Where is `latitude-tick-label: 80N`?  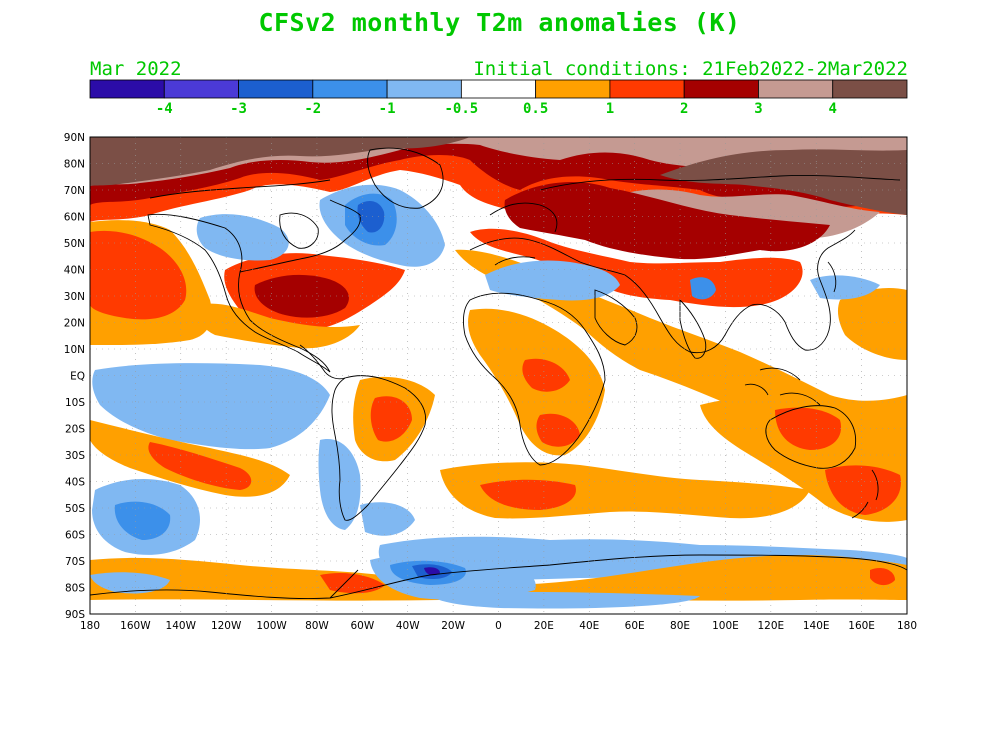
latitude-tick-label: 80N is located at coordinates (74, 165).